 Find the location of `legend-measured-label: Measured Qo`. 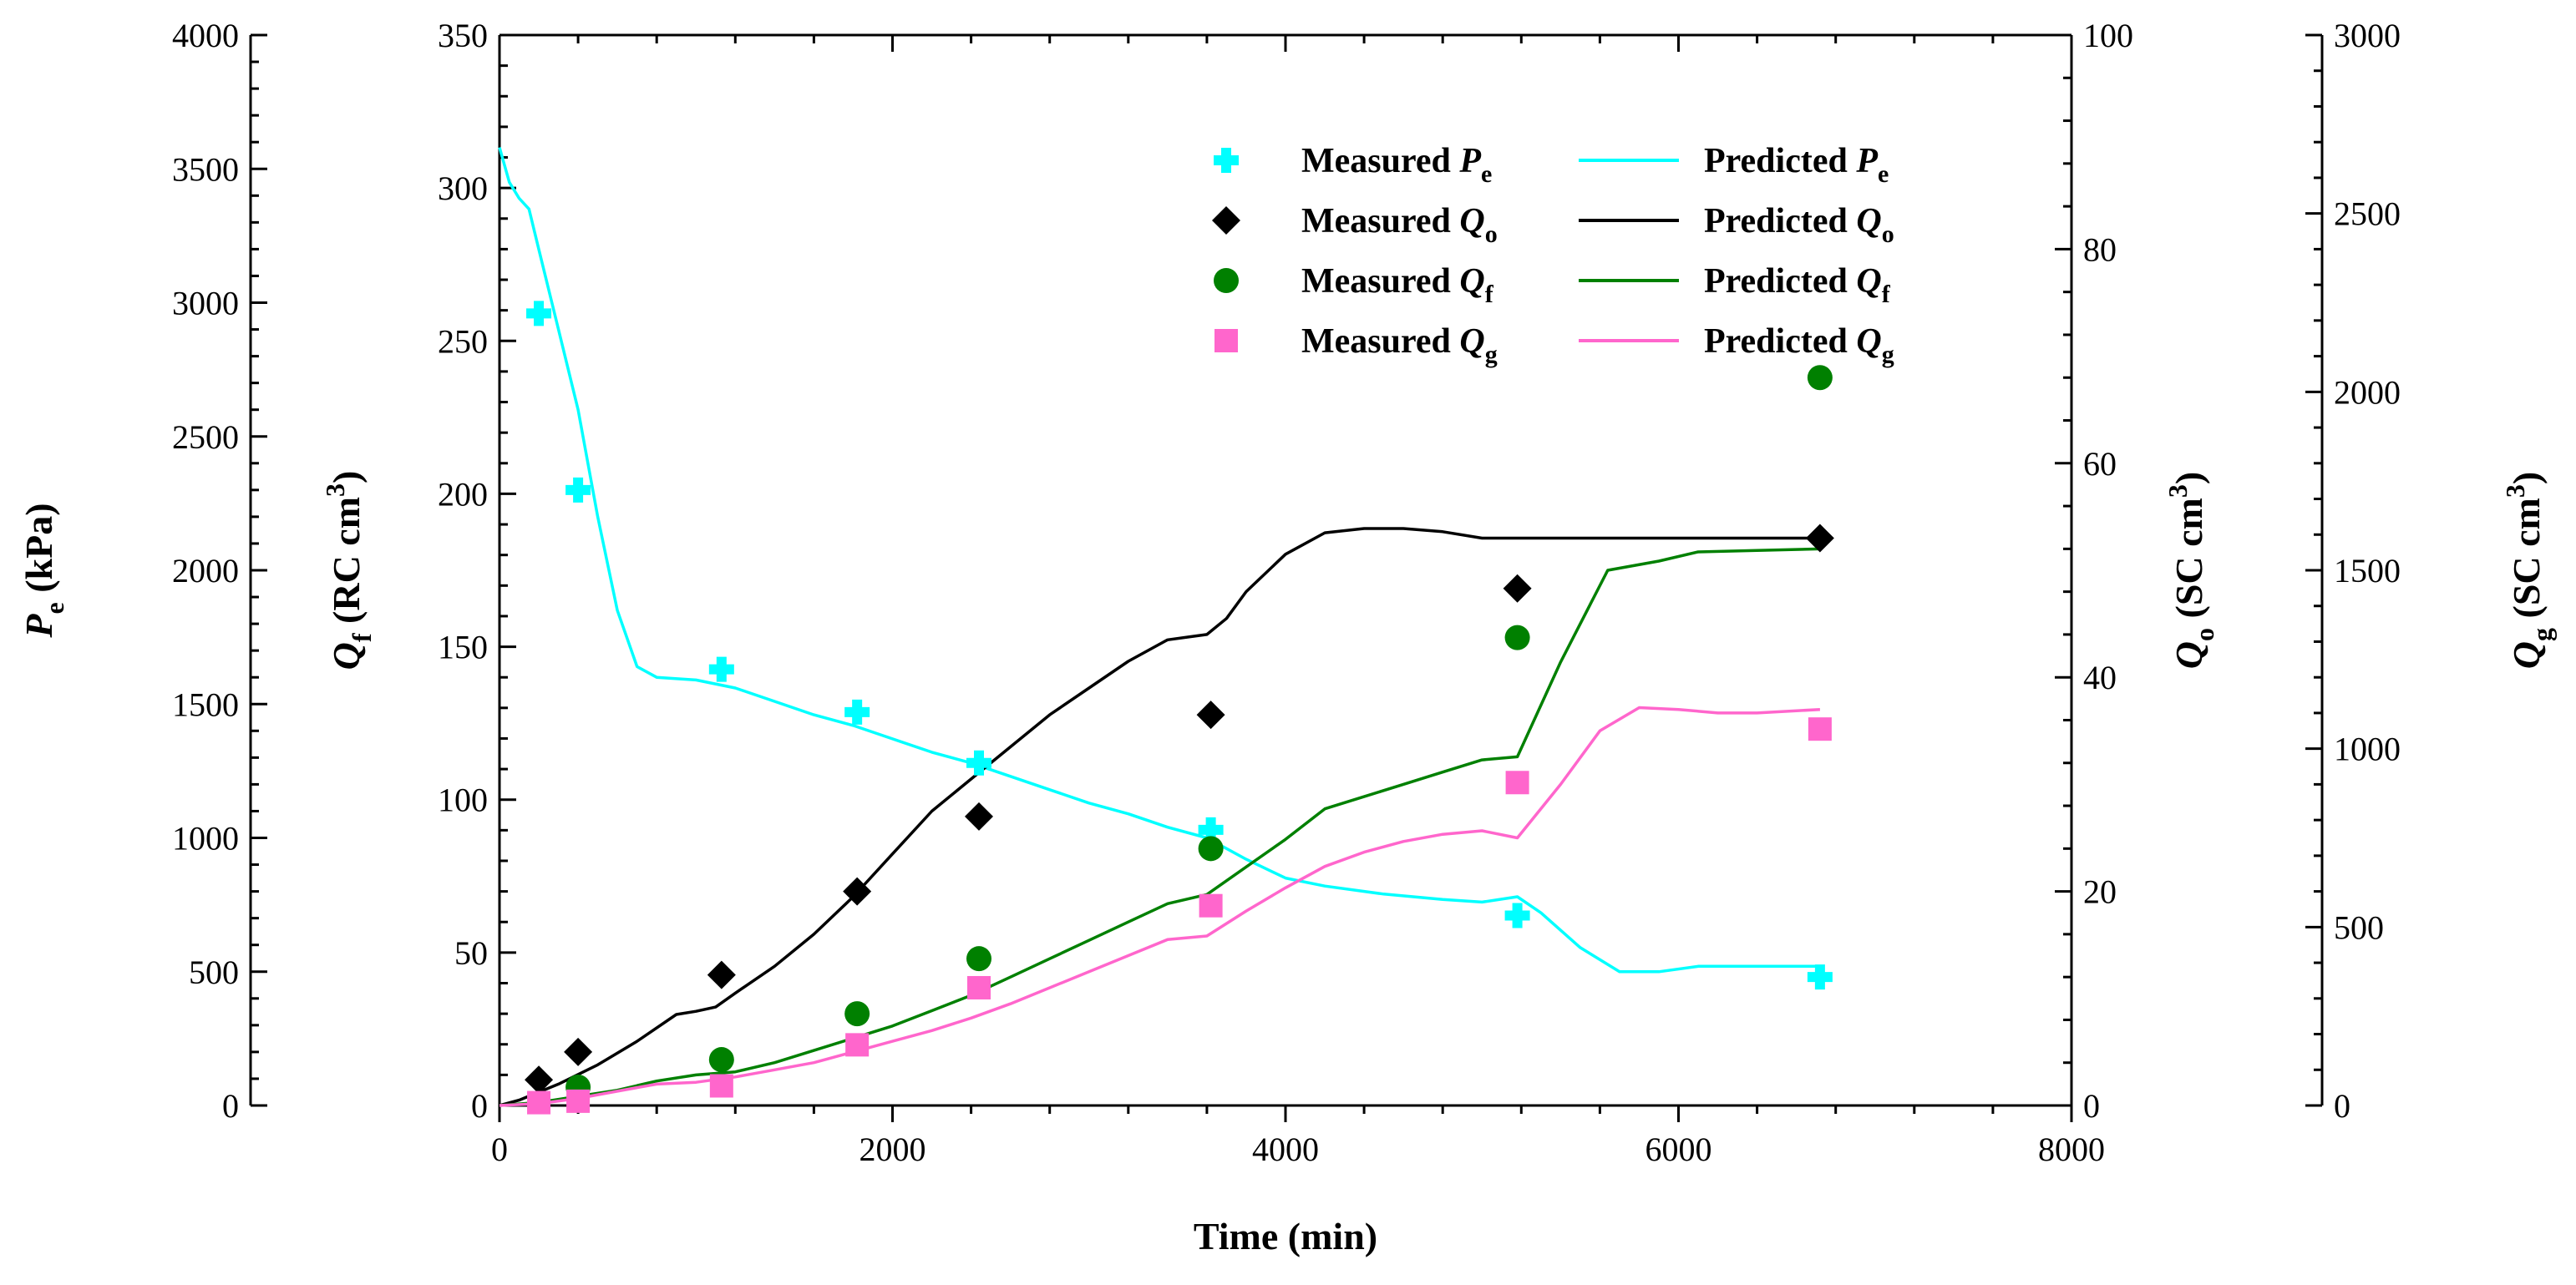

legend-measured-label: Measured Qo is located at coordinates (1399, 225).